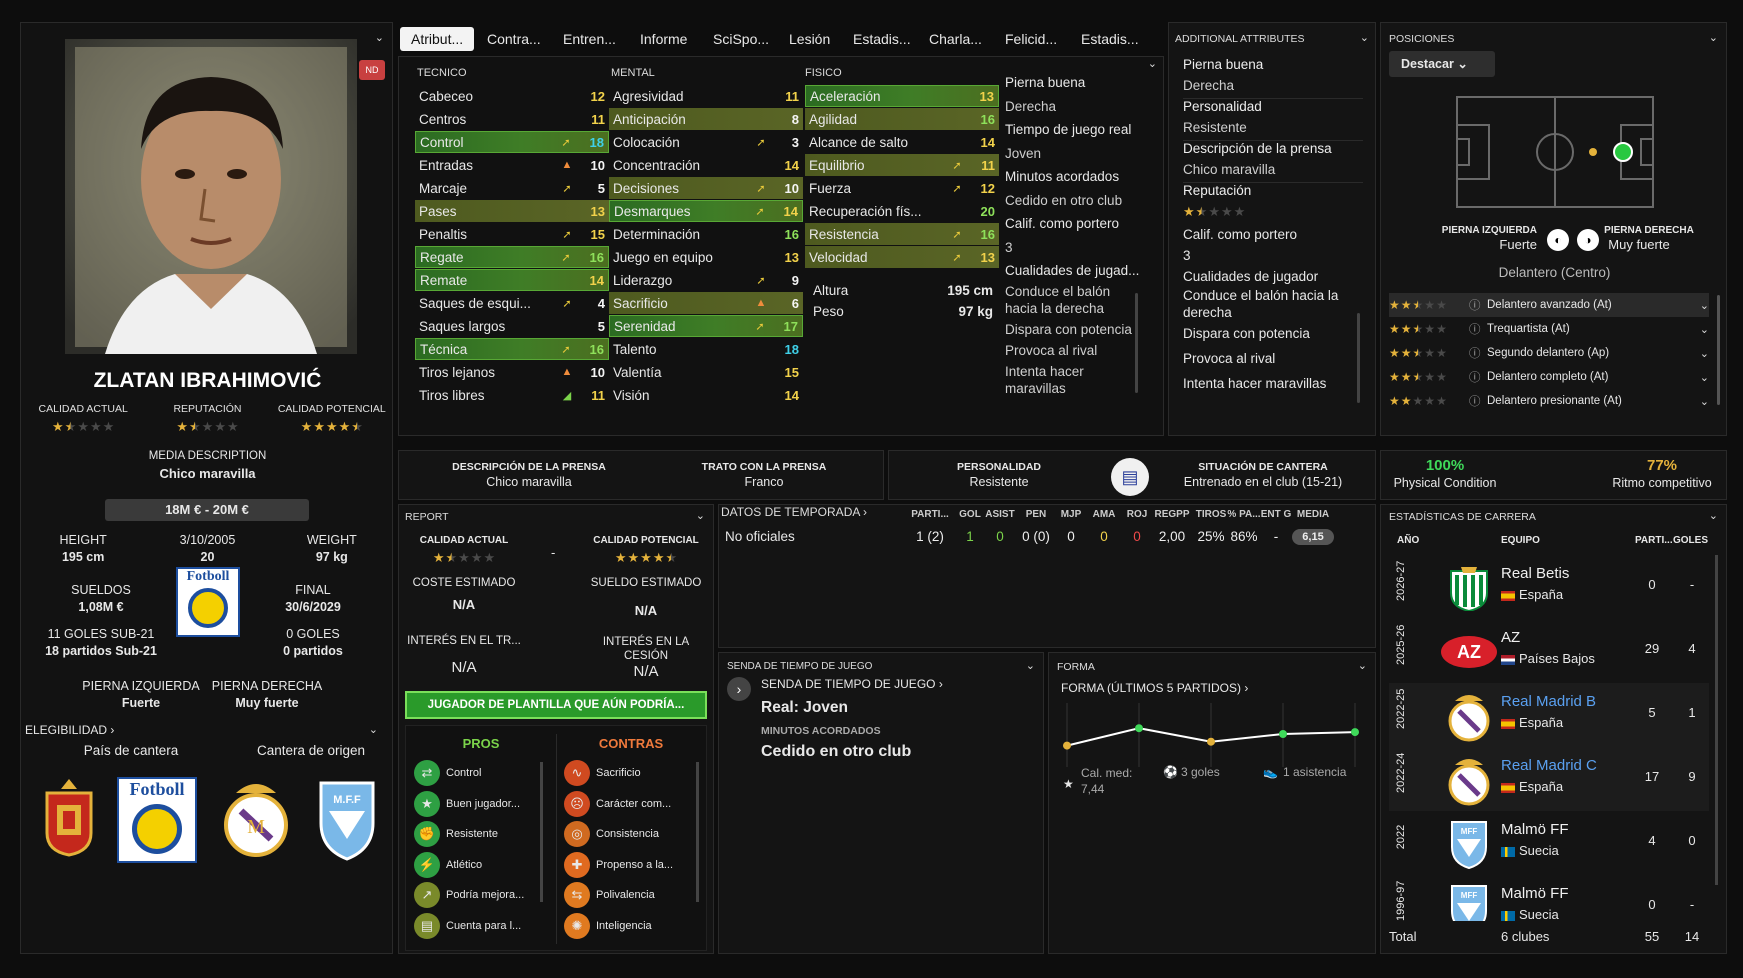 This screenshot has width=1743, height=978. I want to click on attribute-row: Liderazgo ➚ 9, so click(706, 280).